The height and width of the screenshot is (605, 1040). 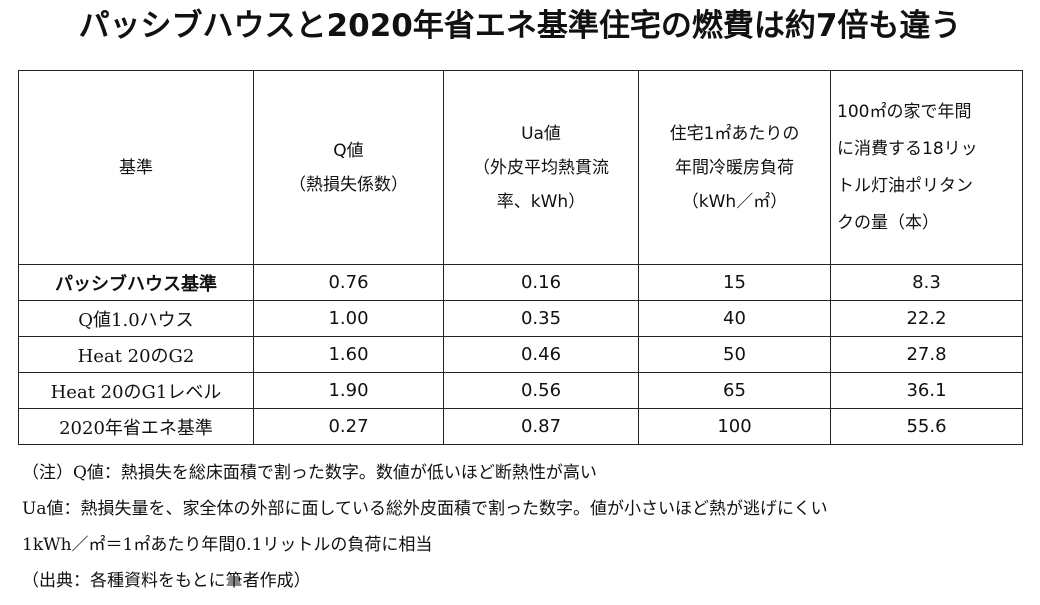 What do you see at coordinates (541, 318) in the screenshot?
I see `ua-value-cell: 0.35` at bounding box center [541, 318].